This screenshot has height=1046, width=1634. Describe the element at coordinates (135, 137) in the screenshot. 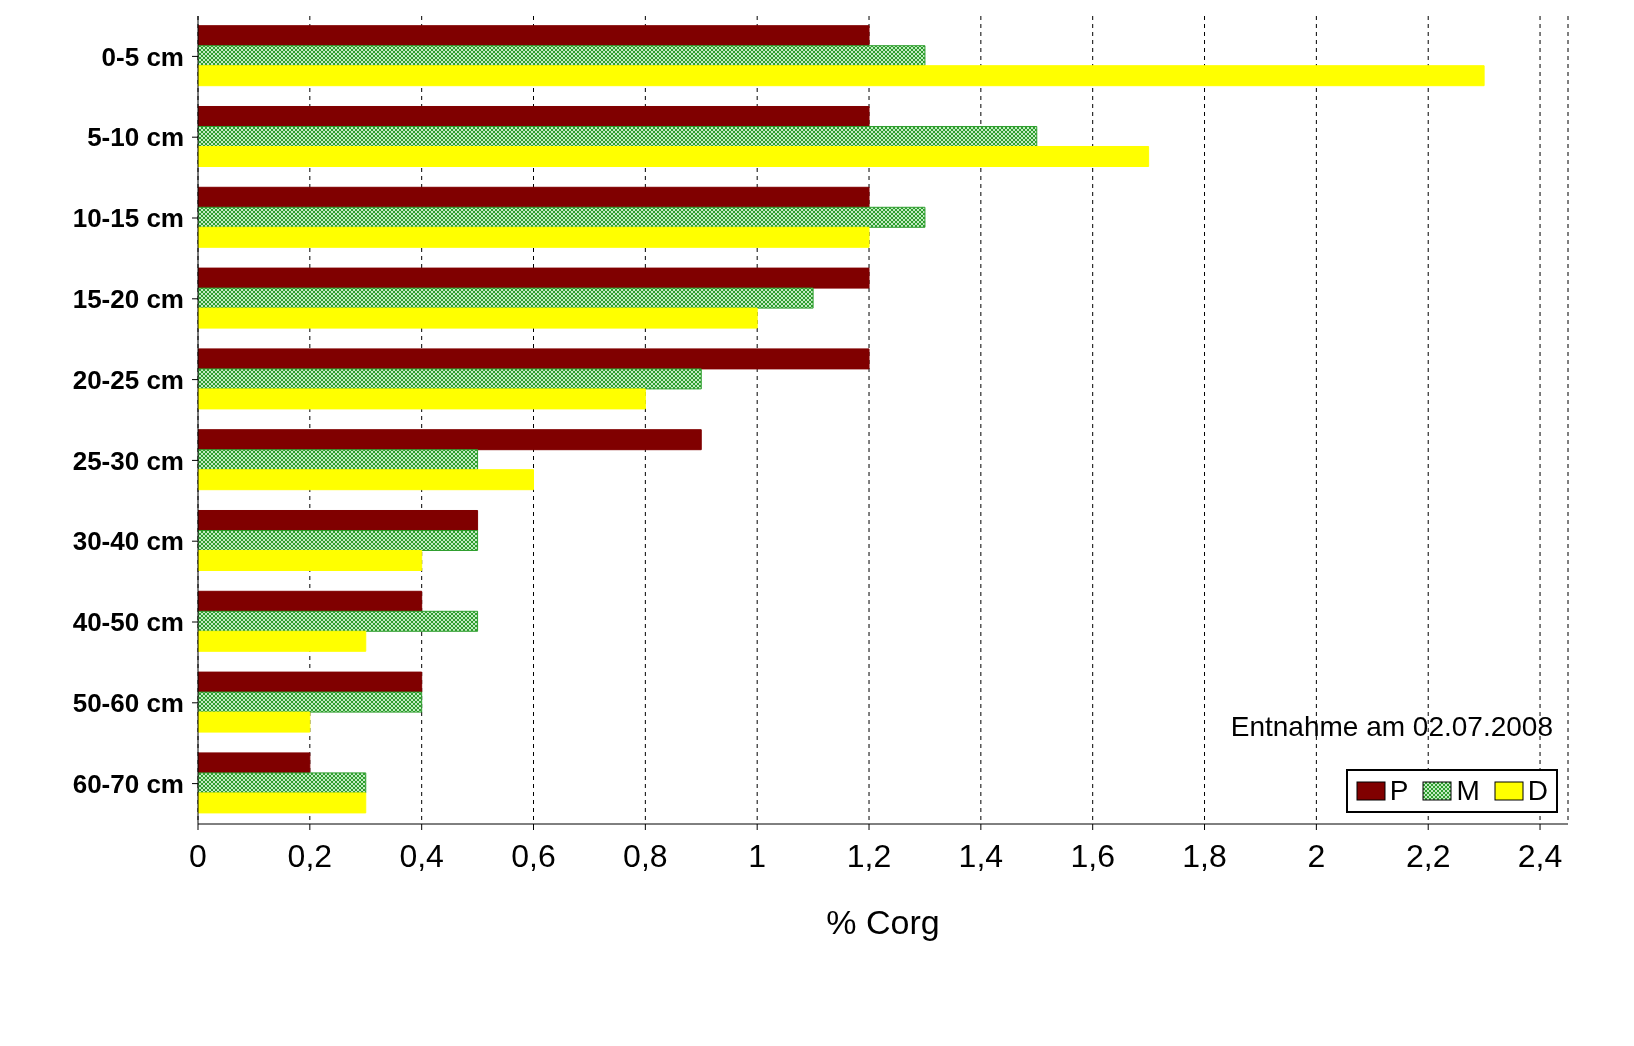

I see `y-tick-label: 5-10 cm` at that location.